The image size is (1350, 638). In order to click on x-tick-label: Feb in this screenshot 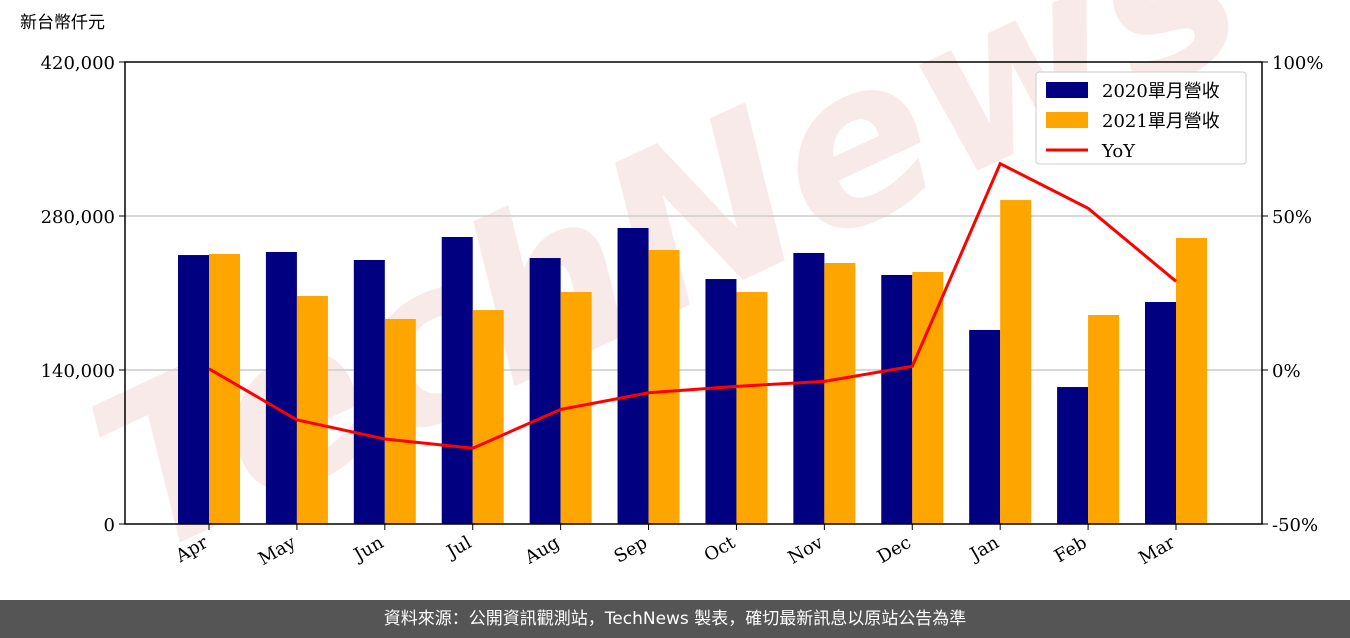, I will do `click(1071, 549)`.